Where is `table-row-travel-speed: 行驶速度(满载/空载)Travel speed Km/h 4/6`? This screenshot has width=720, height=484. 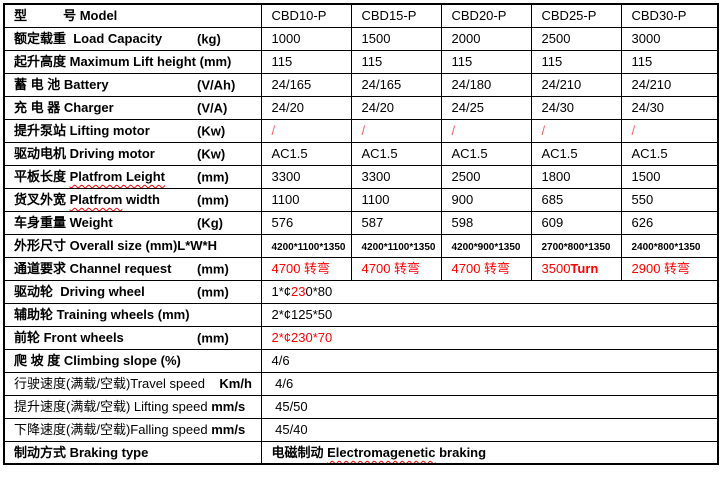
table-row-travel-speed: 行驶速度(满载/空载)Travel speed Km/h 4/6 is located at coordinates (361, 383).